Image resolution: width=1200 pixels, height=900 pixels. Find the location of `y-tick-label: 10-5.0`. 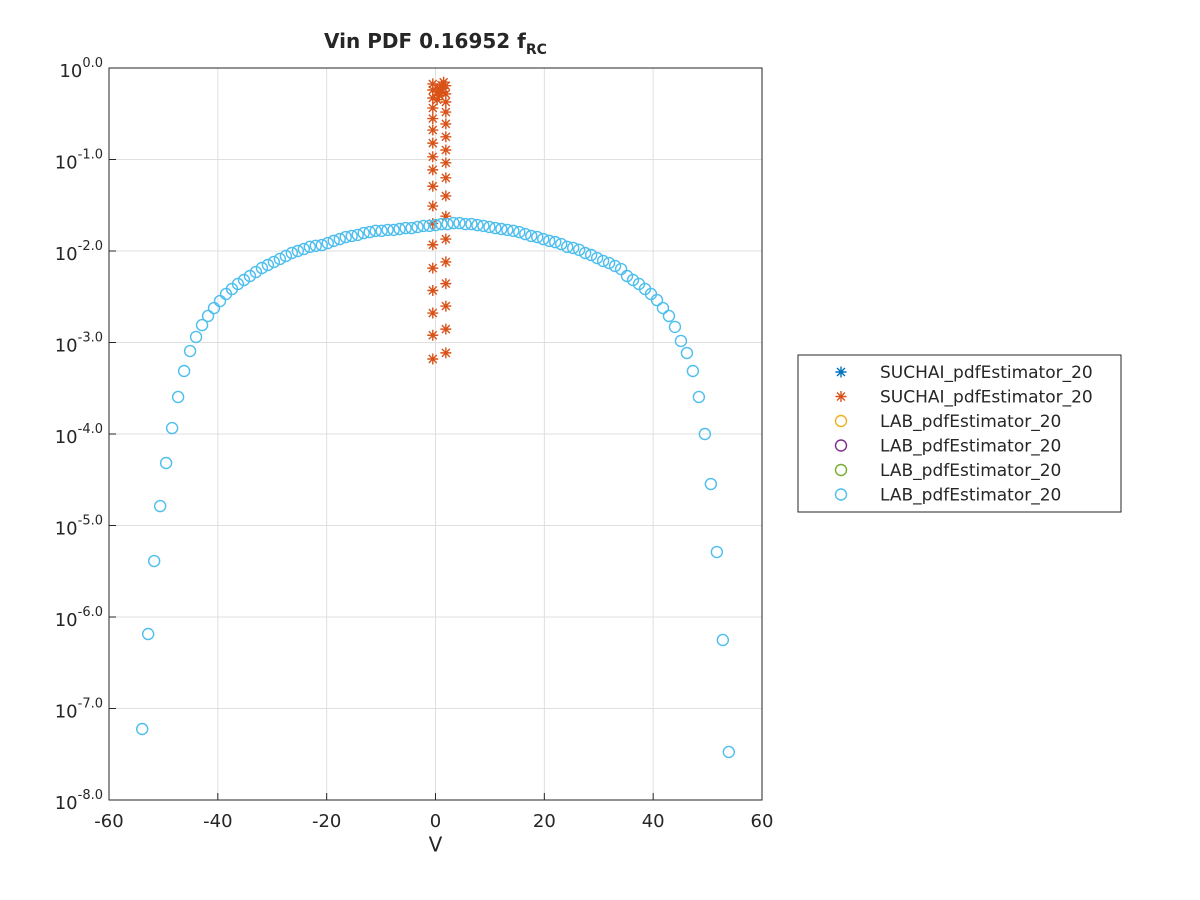

y-tick-label: 10-5.0 is located at coordinates (79, 526).